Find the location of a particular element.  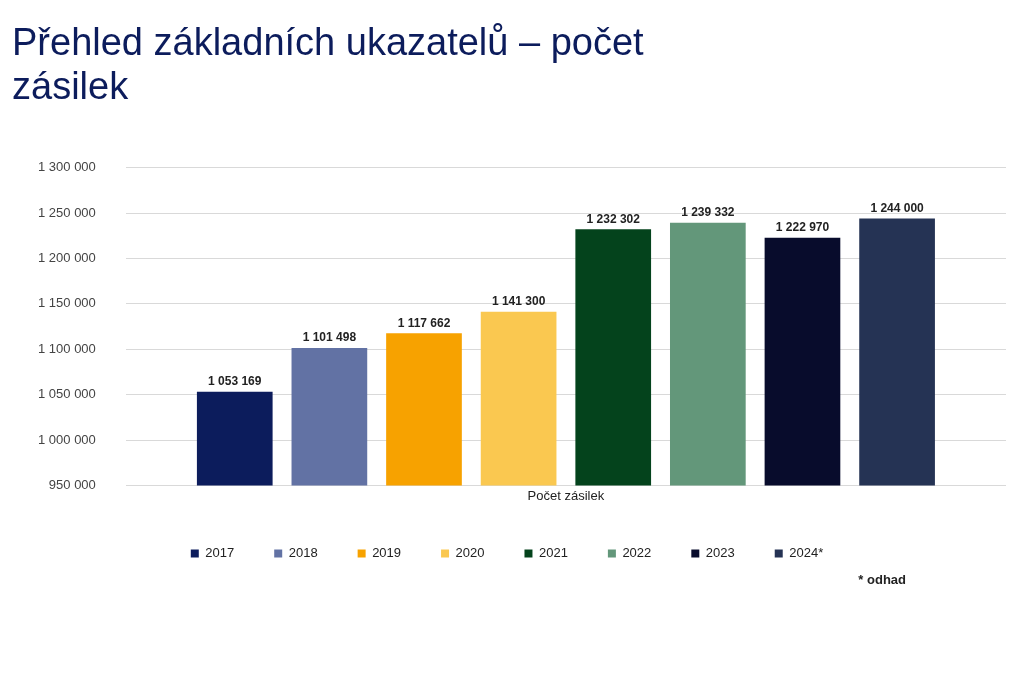

legend-label: 2021 is located at coordinates (553, 553).